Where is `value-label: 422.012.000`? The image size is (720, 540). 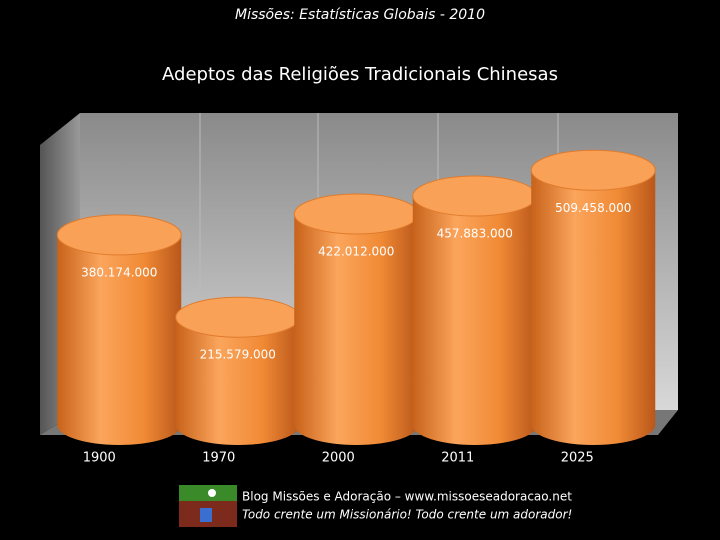 value-label: 422.012.000 is located at coordinates (356, 251).